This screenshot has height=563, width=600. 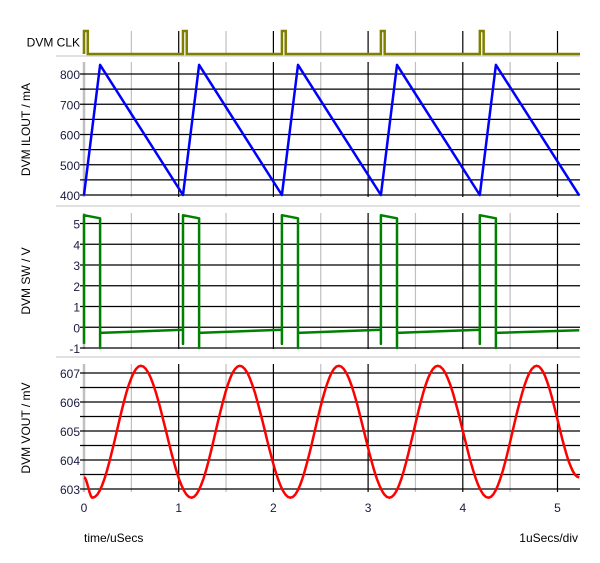 I want to click on y-tick-label: 5, so click(x=76, y=225).